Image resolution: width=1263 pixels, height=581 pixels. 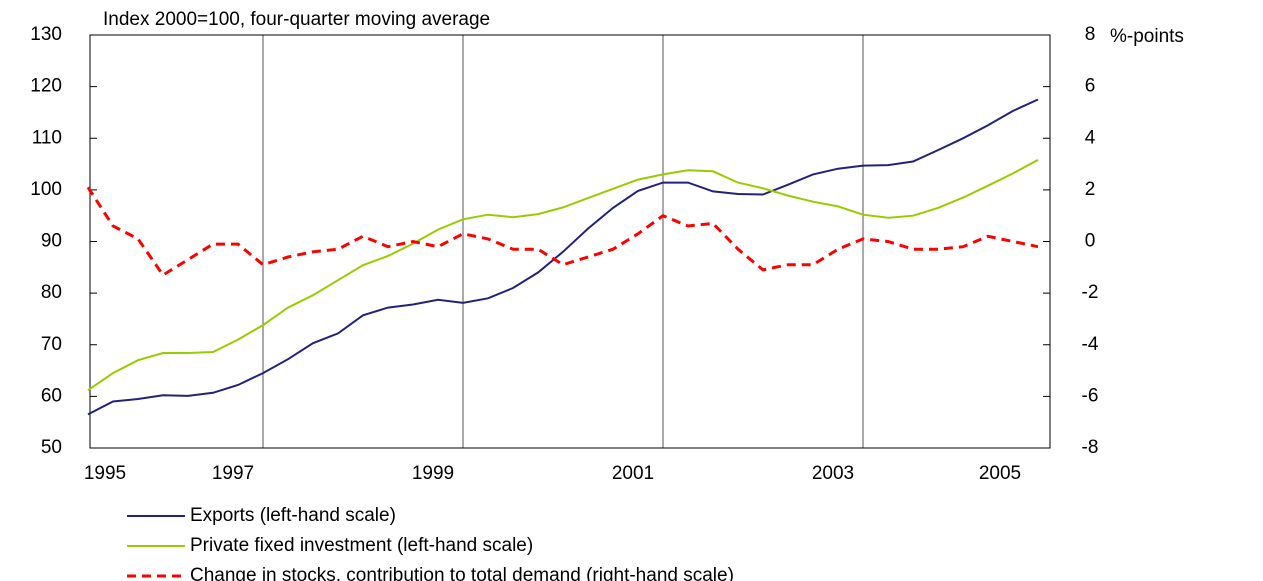 I want to click on y-tick-label: 130, so click(x=46, y=34).